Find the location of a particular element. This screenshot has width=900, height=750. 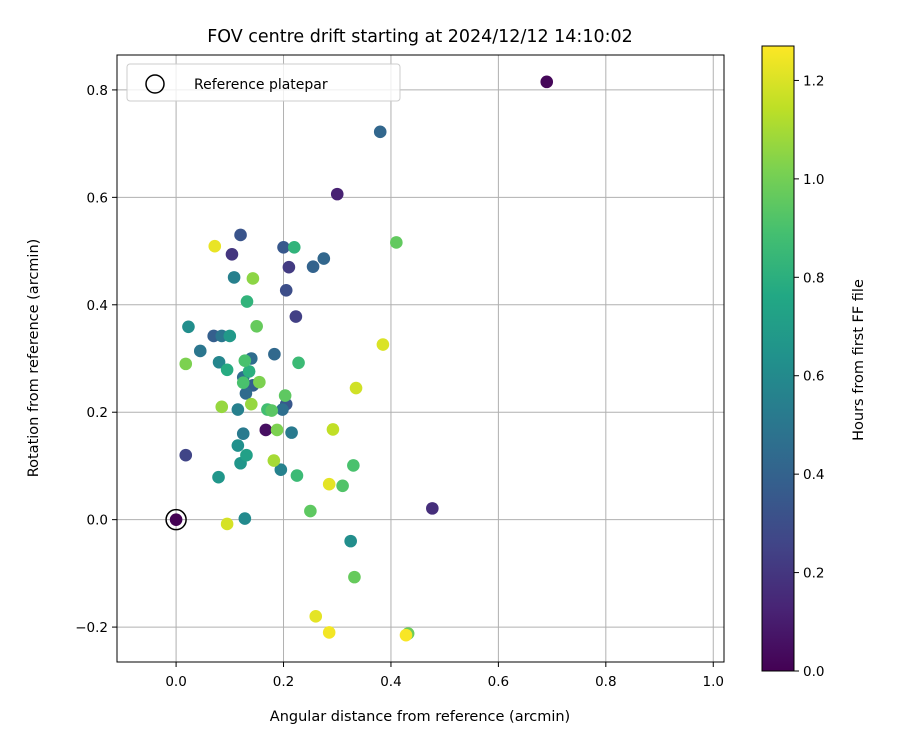

x-tick-label: 0.0 is located at coordinates (175, 682).